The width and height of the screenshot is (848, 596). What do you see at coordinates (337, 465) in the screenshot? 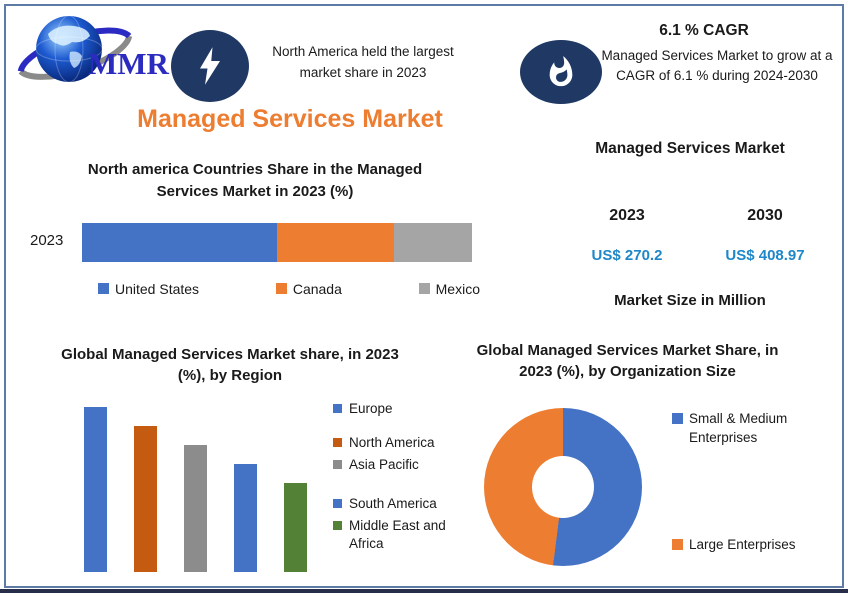
I see `legend-swatch-asia-pacific` at bounding box center [337, 465].